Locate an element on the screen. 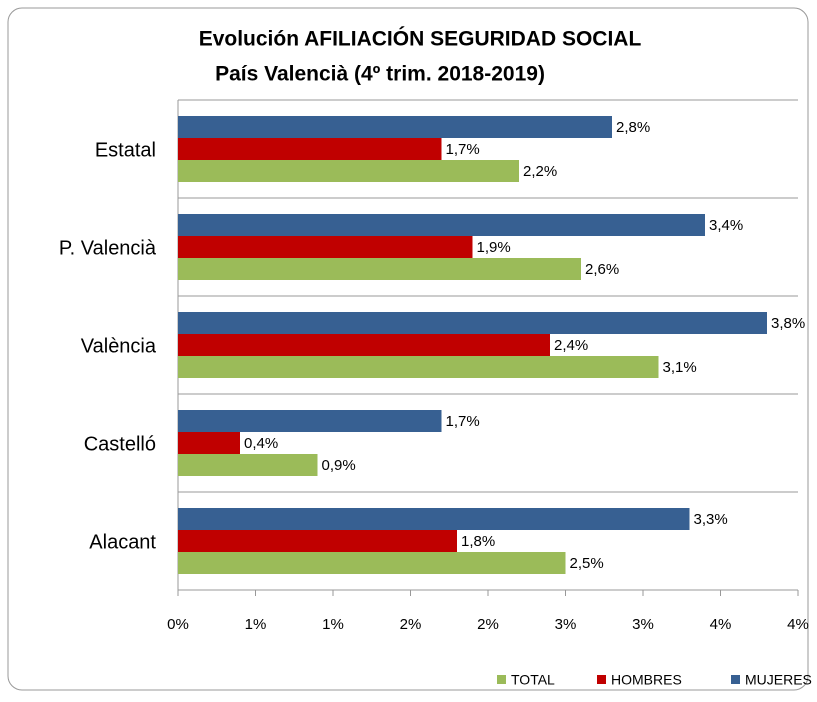 The height and width of the screenshot is (702, 817). value-label: 0,4% is located at coordinates (261, 443).